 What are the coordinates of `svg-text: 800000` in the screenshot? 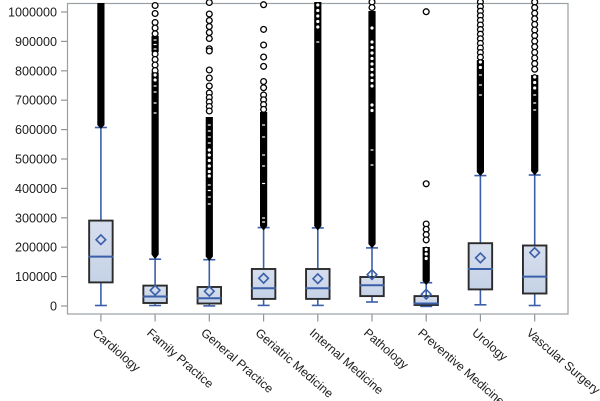 It's located at (36, 71).